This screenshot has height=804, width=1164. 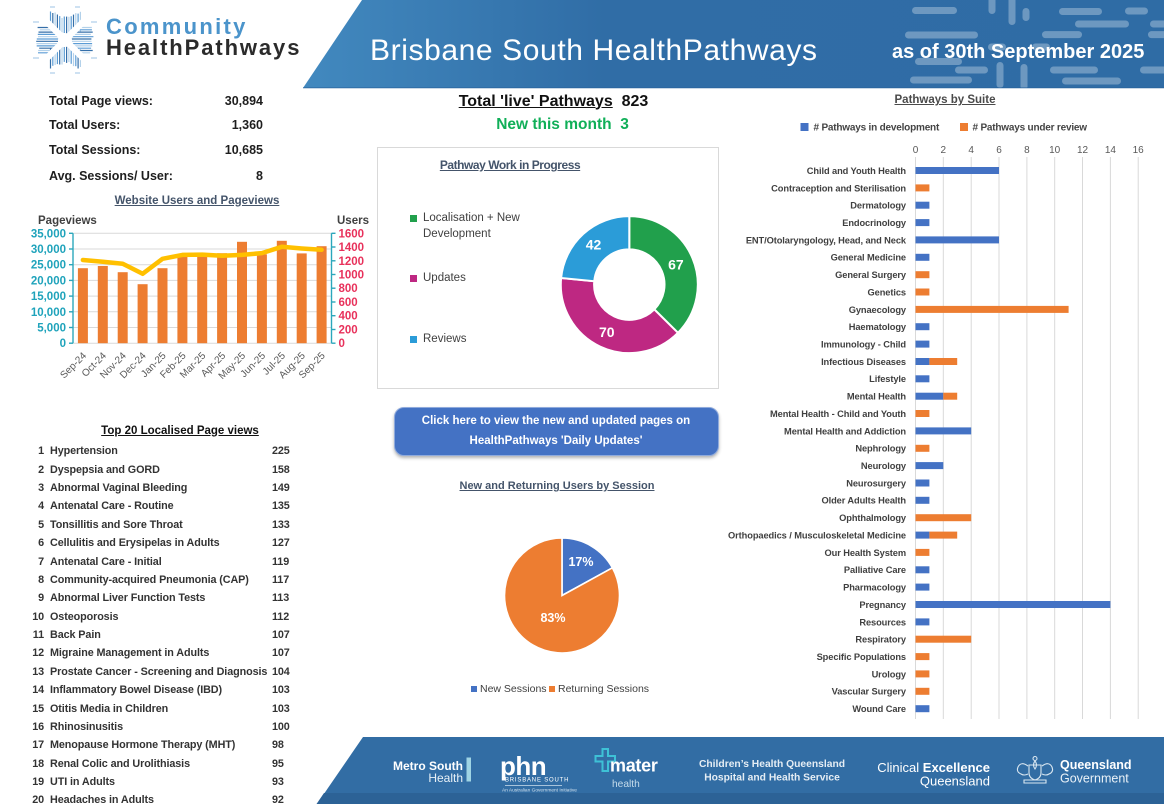 What do you see at coordinates (445, 778) in the screenshot?
I see `svg-text: Health` at bounding box center [445, 778].